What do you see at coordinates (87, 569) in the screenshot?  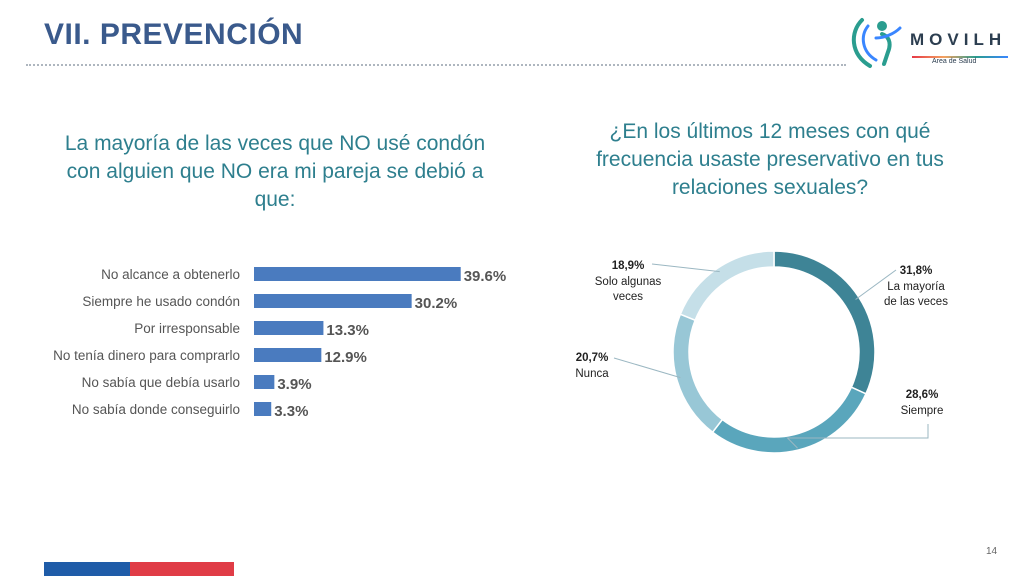 I see `footer-blue-stripe` at bounding box center [87, 569].